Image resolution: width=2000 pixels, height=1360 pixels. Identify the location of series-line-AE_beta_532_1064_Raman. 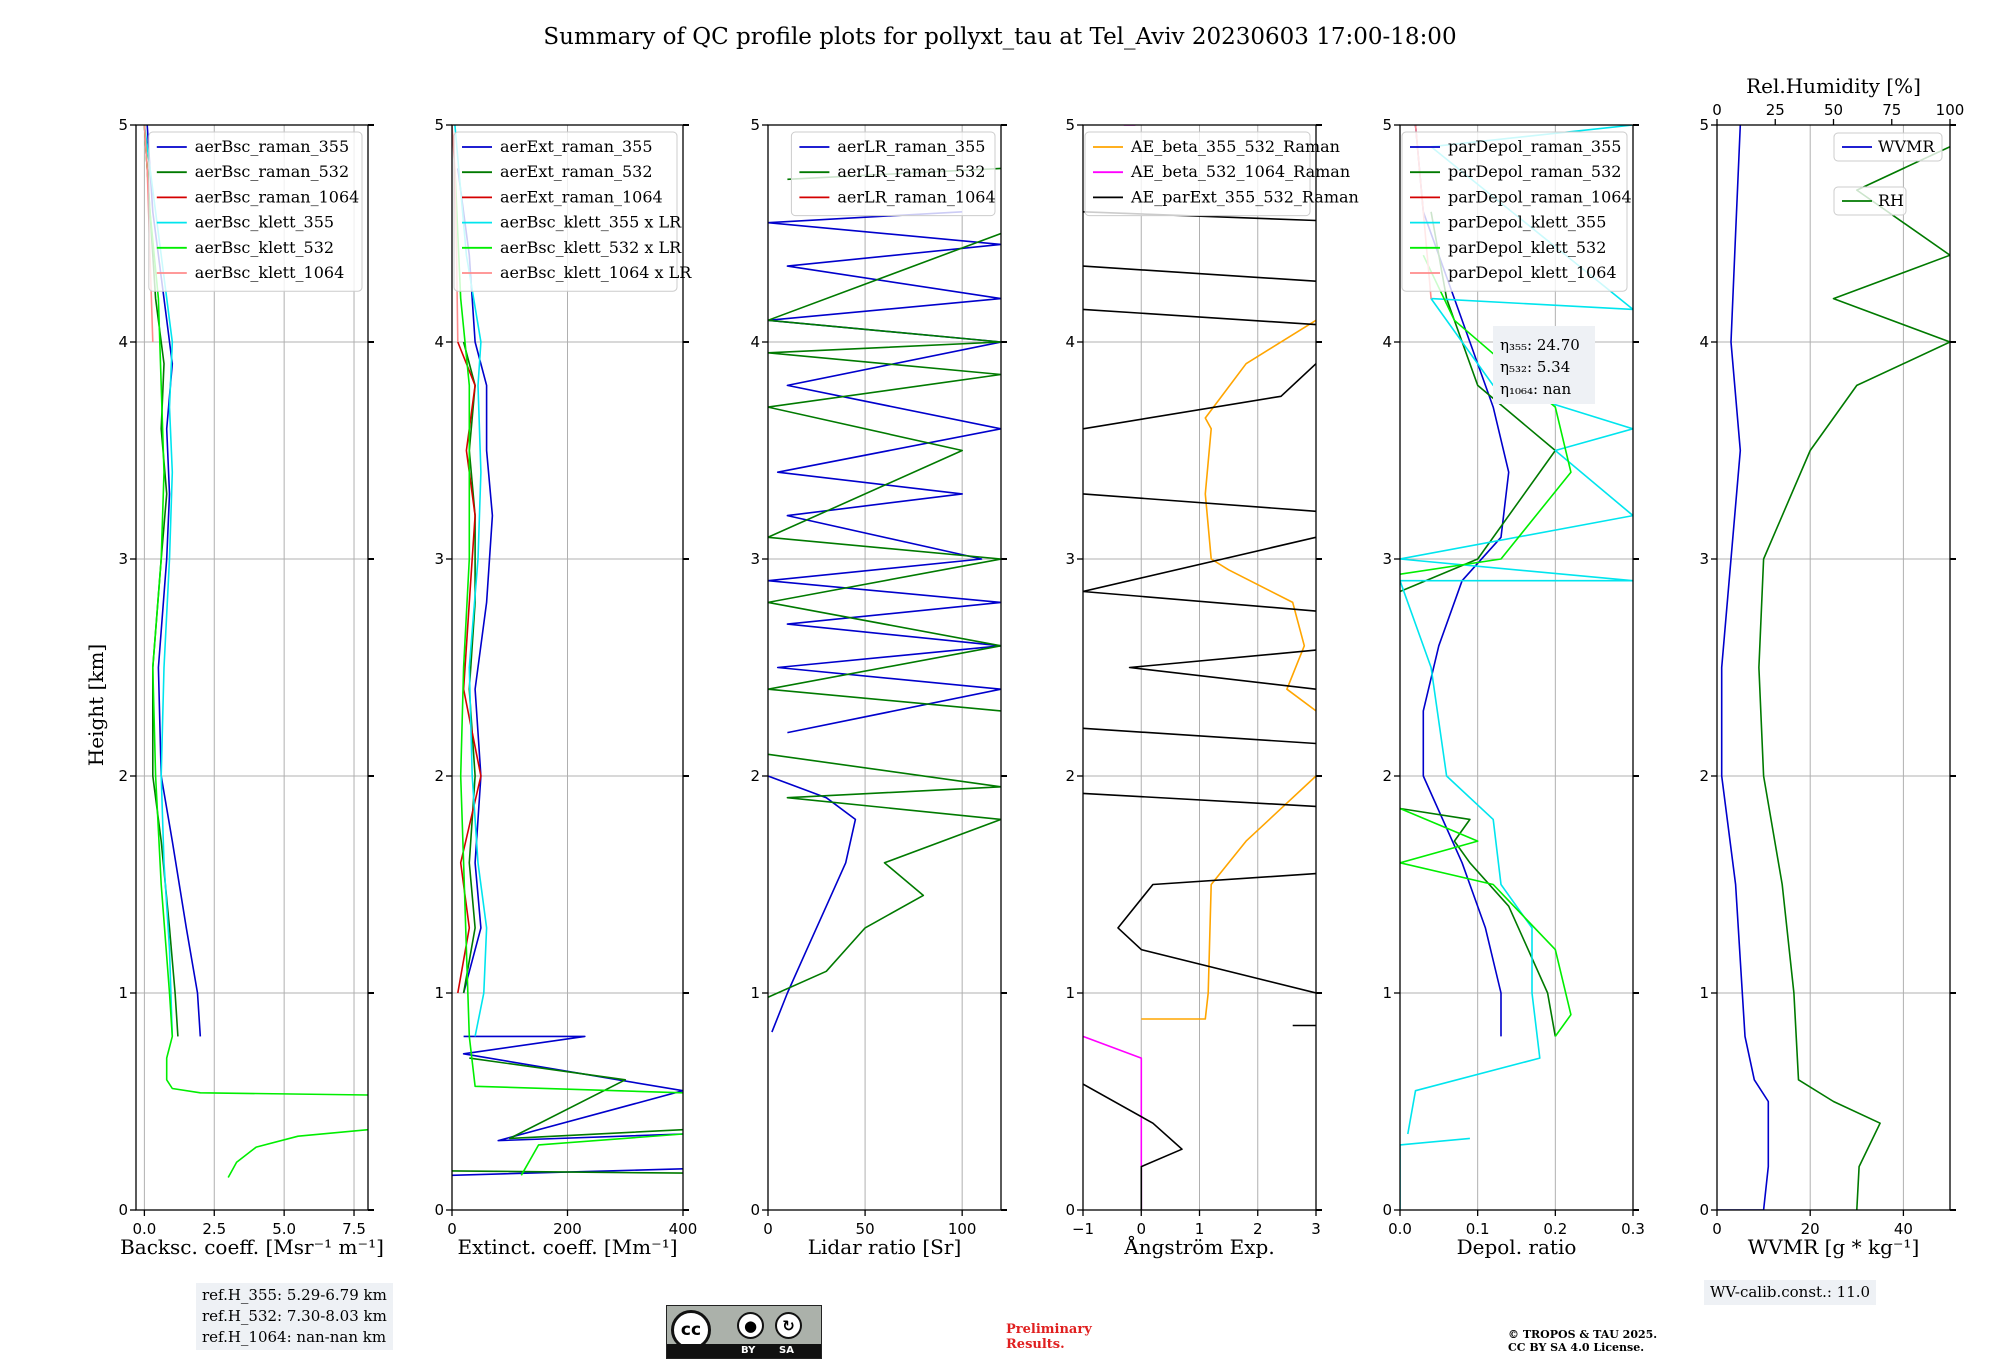
(1113, 667).